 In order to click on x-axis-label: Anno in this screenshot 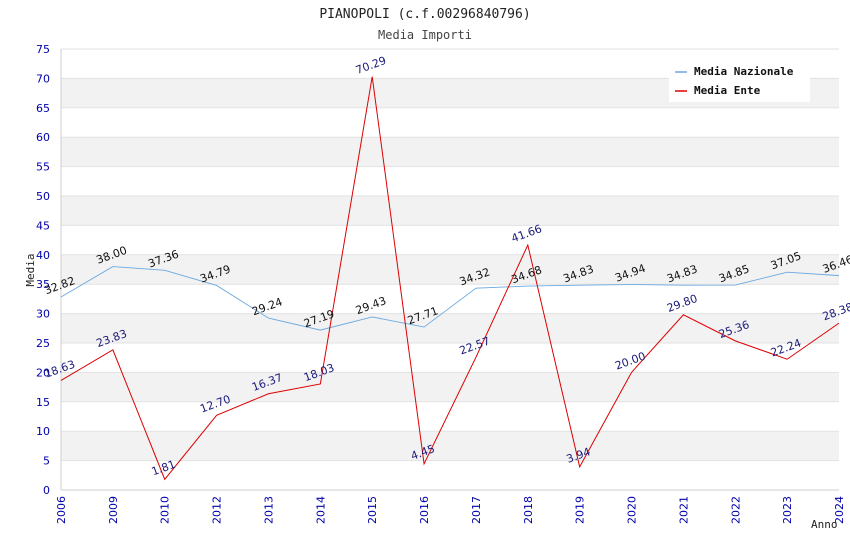, I will do `click(824, 524)`.